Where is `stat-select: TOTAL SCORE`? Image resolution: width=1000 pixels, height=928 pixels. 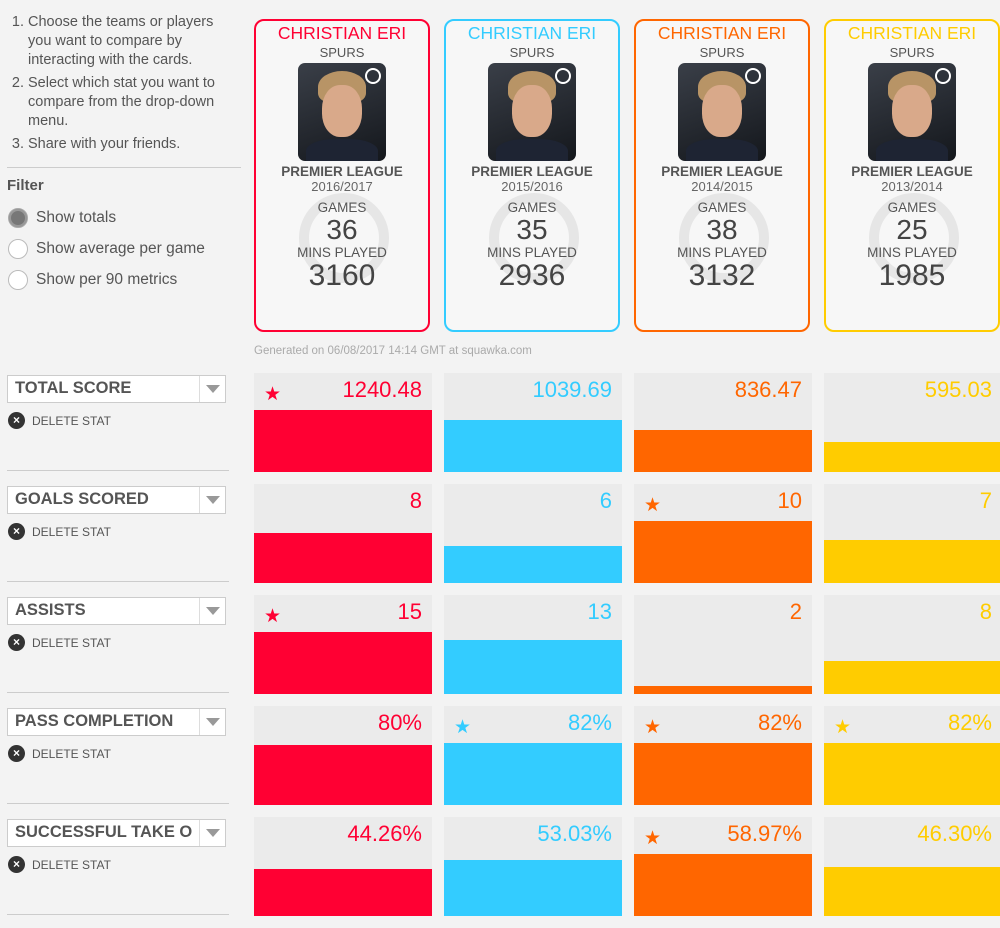
stat-select: TOTAL SCORE is located at coordinates (116, 389).